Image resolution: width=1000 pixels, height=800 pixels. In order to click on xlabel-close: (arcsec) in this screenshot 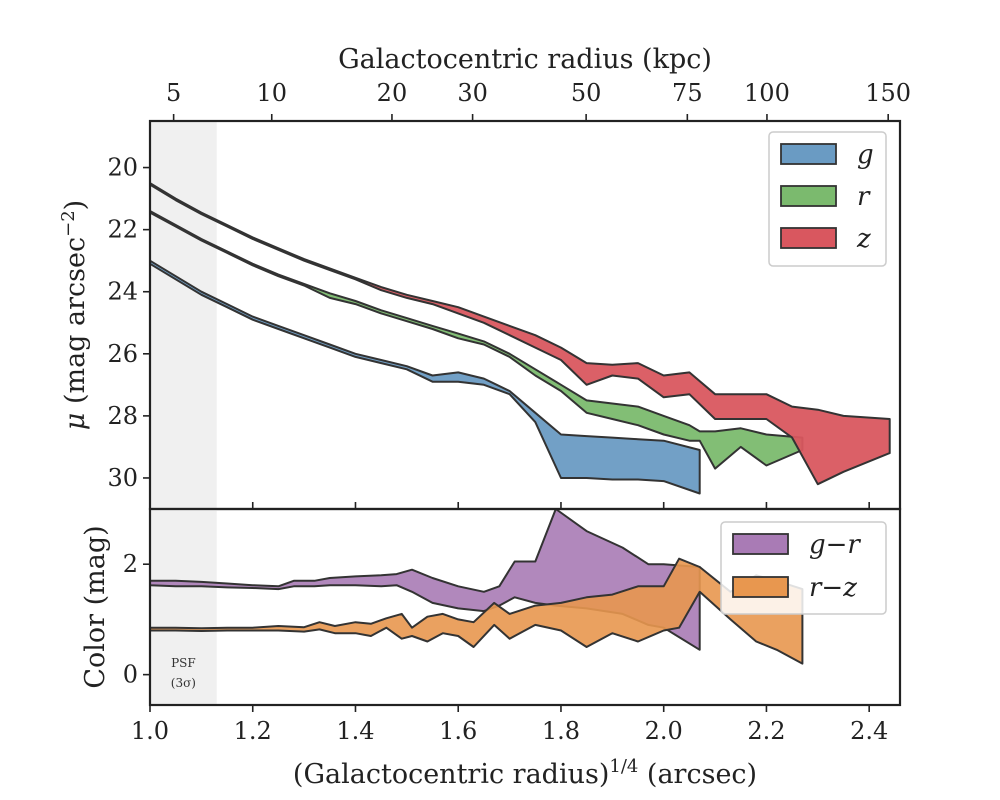, I will do `click(697, 774)`.